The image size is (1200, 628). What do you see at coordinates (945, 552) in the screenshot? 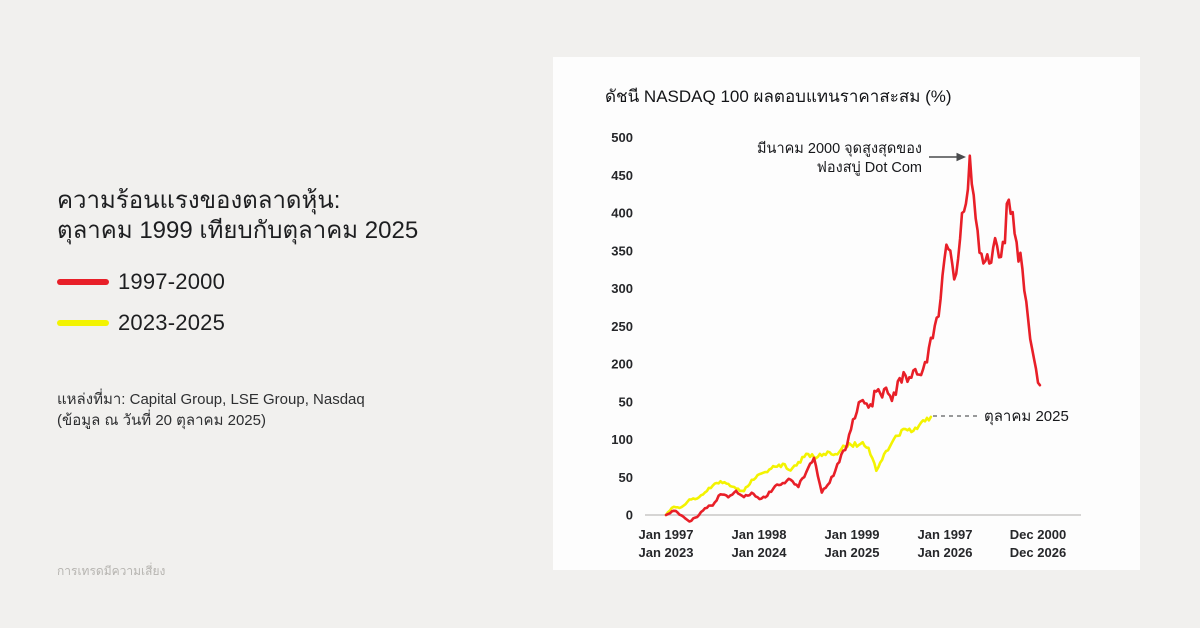
I see `x-tick-label-bottom: Jan 2026` at bounding box center [945, 552].